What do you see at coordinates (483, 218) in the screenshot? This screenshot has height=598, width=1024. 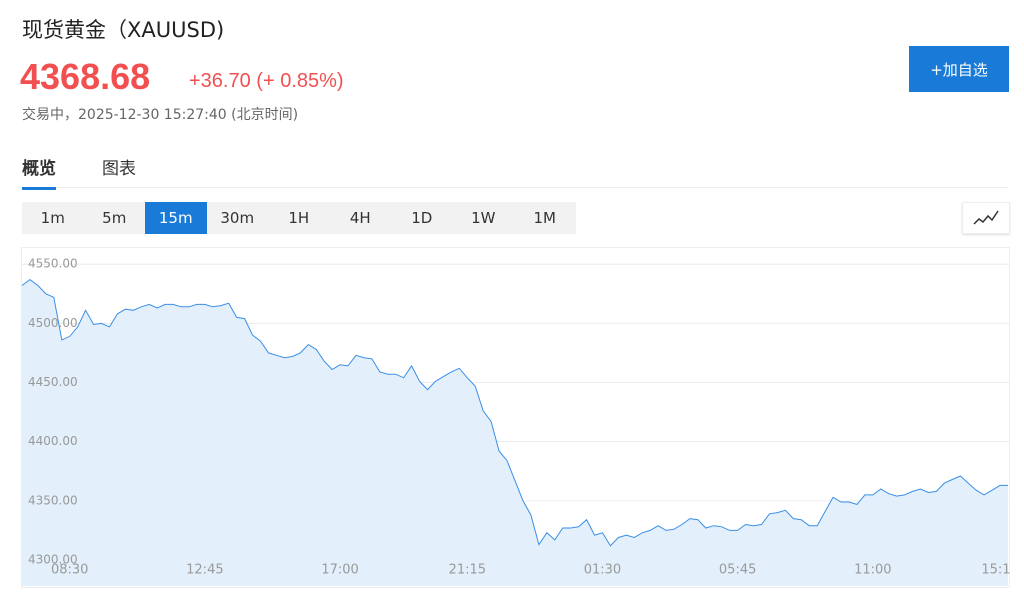 I see `interval: 1W` at bounding box center [483, 218].